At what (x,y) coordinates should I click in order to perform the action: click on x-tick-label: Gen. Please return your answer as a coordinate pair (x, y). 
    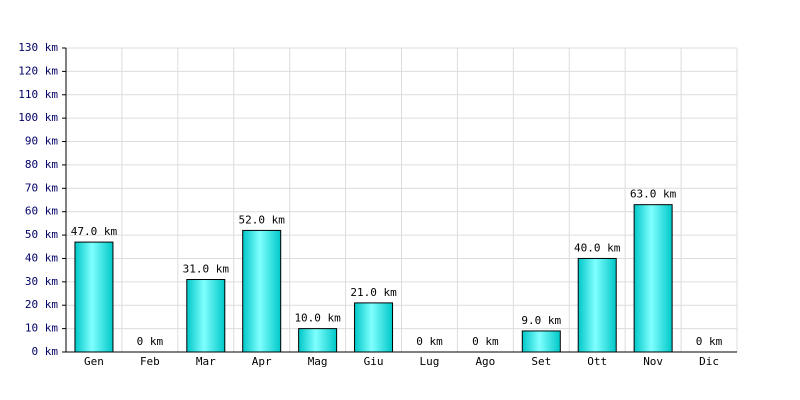
    Looking at the image, I should click on (94, 361).